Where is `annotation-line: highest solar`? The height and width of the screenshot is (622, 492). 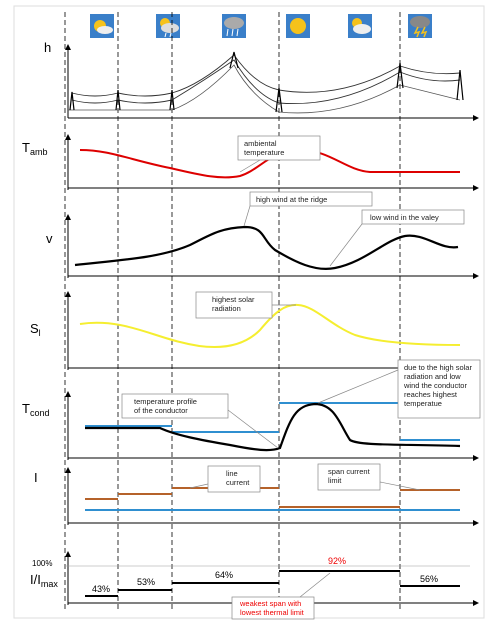 annotation-line: highest solar is located at coordinates (233, 299).